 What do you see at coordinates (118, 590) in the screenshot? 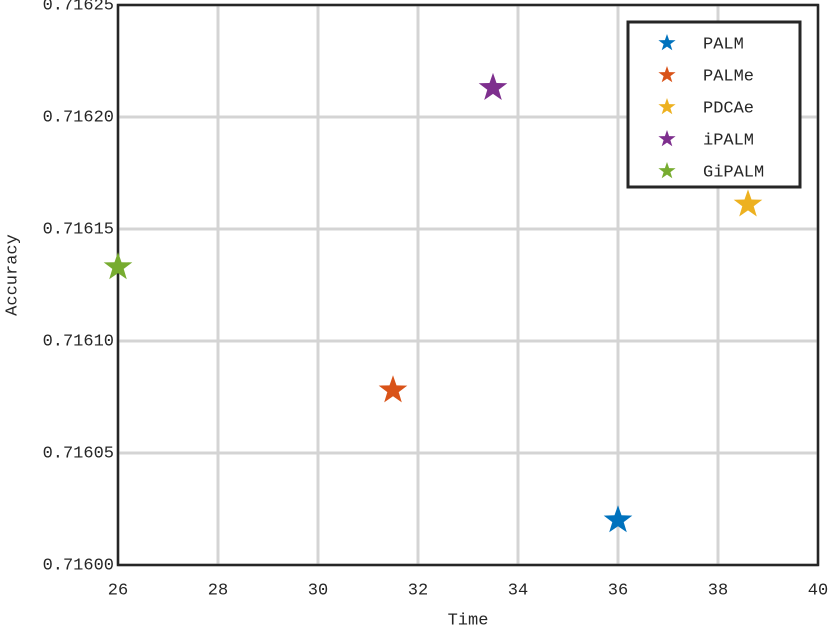
I see `x-tick-label: 26` at bounding box center [118, 590].